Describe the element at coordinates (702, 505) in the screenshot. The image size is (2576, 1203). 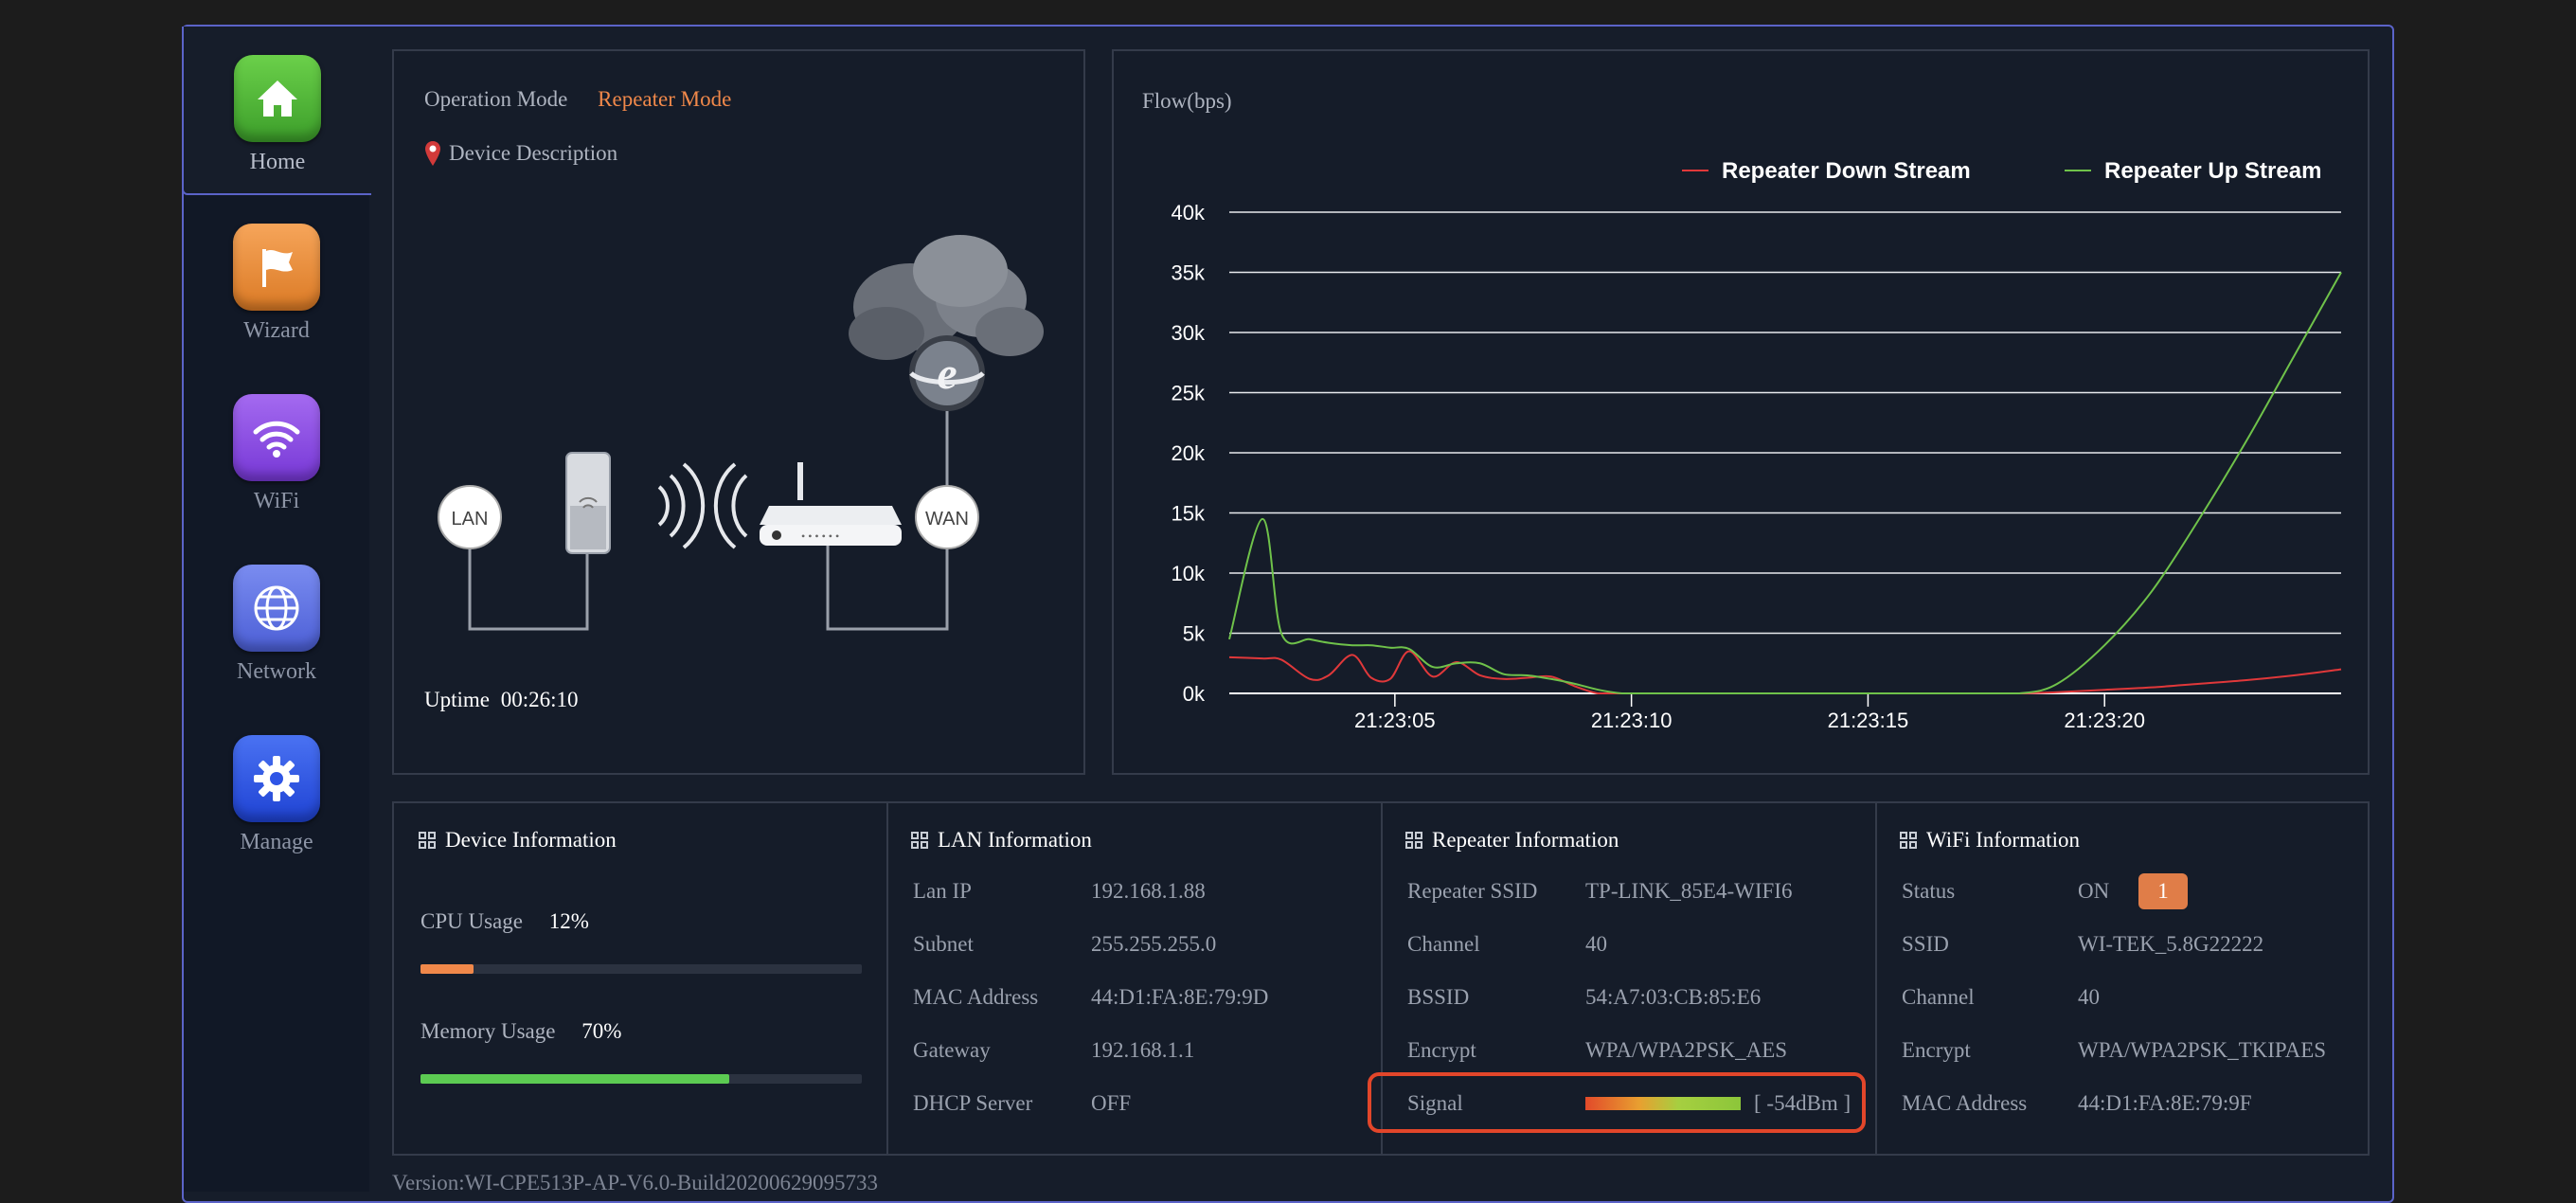
I see `signal-waves-icon` at that location.